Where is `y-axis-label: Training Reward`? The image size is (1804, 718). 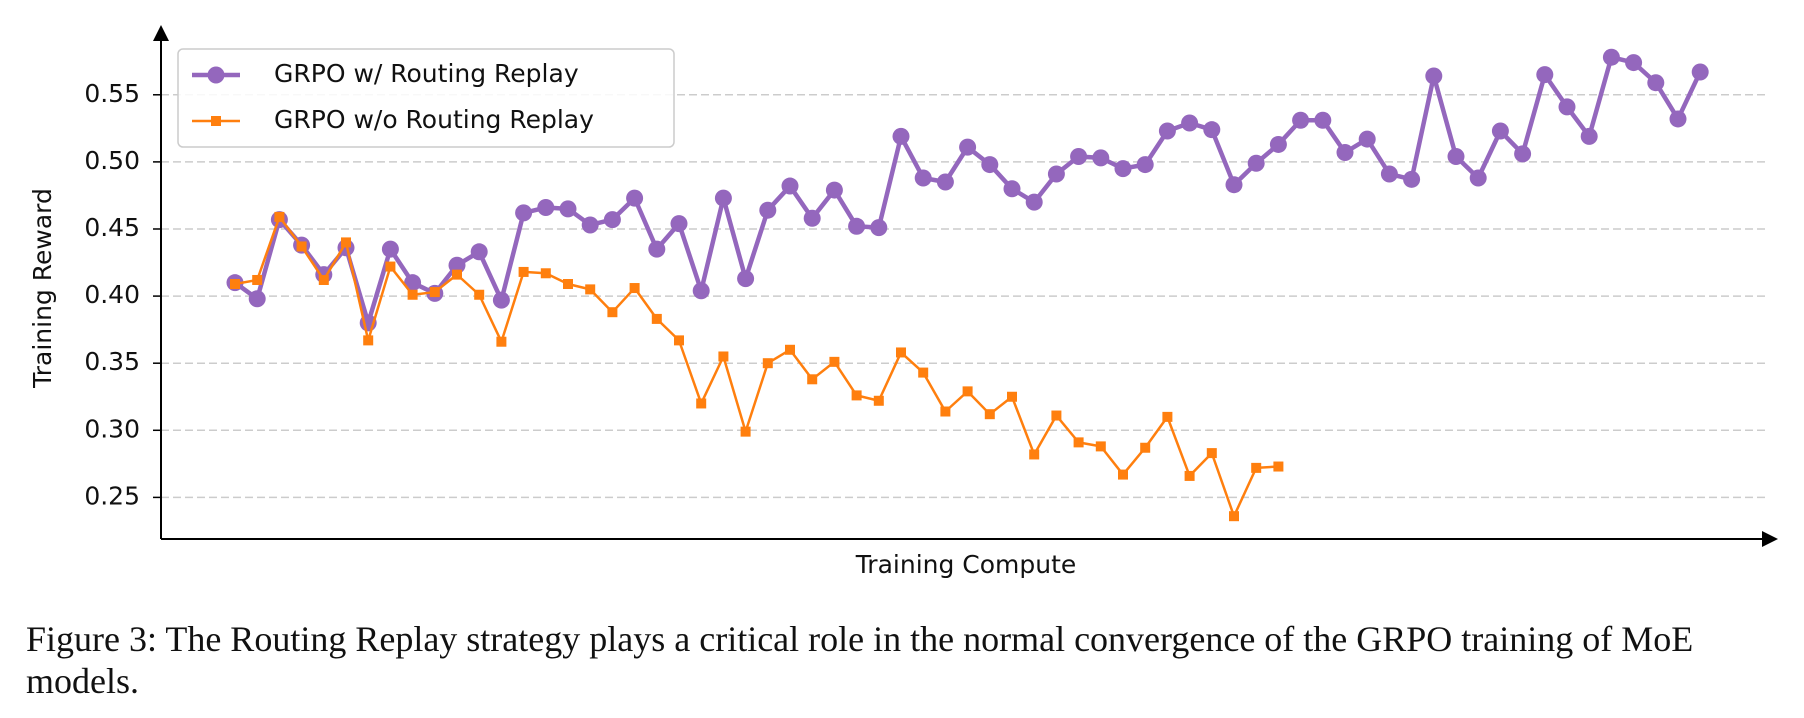 y-axis-label: Training Reward is located at coordinates (42, 288).